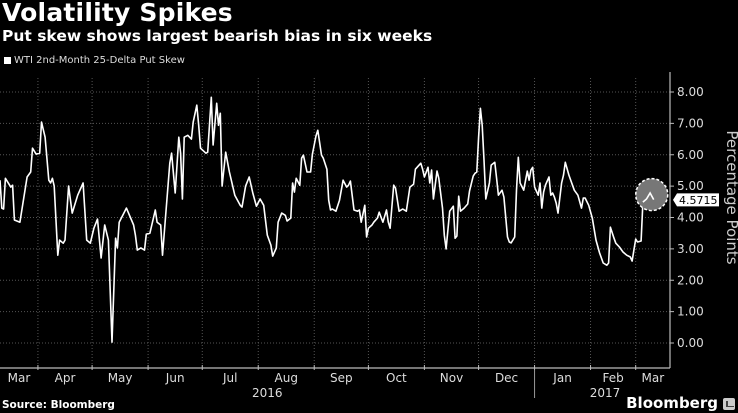 This screenshot has height=413, width=738. What do you see at coordinates (267, 393) in the screenshot?
I see `year-label: 2016` at bounding box center [267, 393].